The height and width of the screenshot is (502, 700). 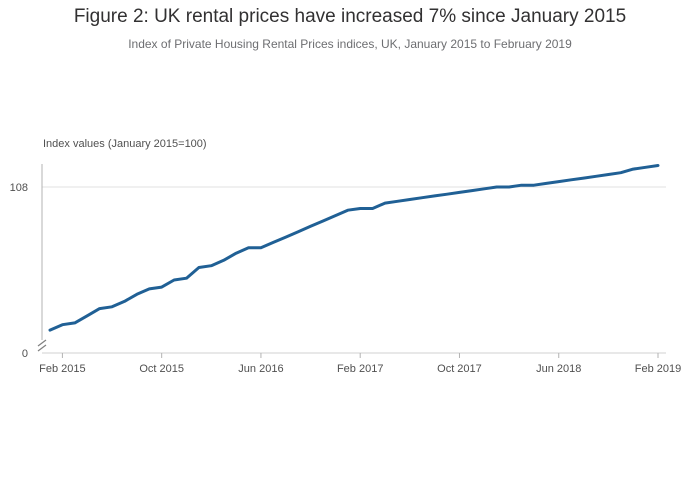 What do you see at coordinates (658, 369) in the screenshot?
I see `x-tick-label: Feb 2019` at bounding box center [658, 369].